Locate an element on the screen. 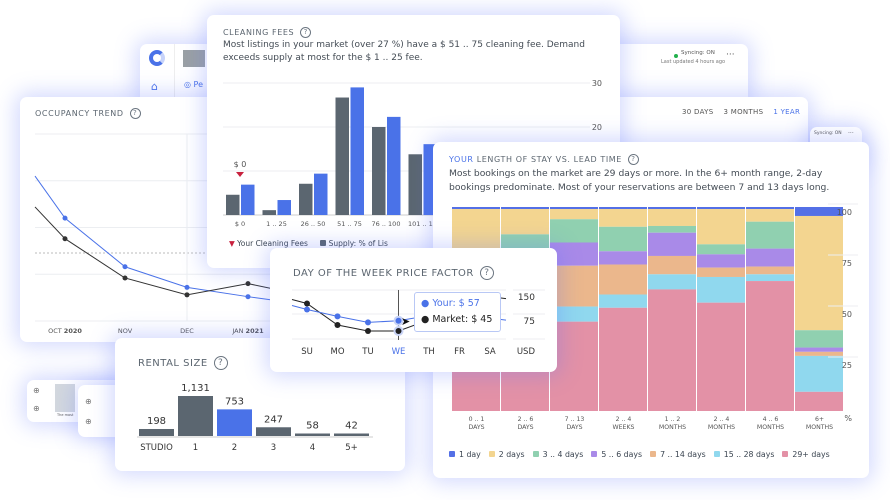 This screenshot has height=500, width=890. tab-3-months: 3 MONTHS is located at coordinates (743, 112).